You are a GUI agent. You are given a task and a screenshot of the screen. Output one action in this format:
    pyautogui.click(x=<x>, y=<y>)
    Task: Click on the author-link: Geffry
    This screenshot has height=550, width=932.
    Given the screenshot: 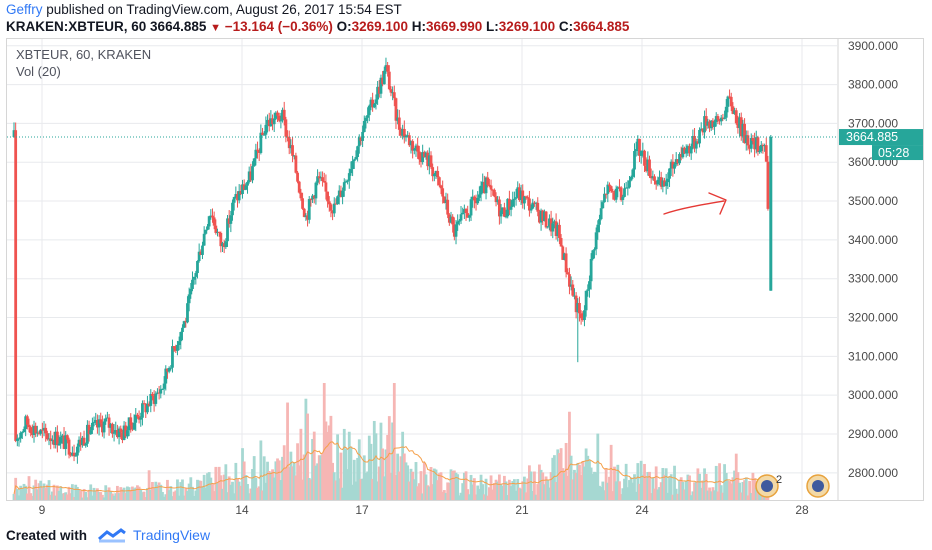 What is the action you would take?
    pyautogui.click(x=24, y=9)
    